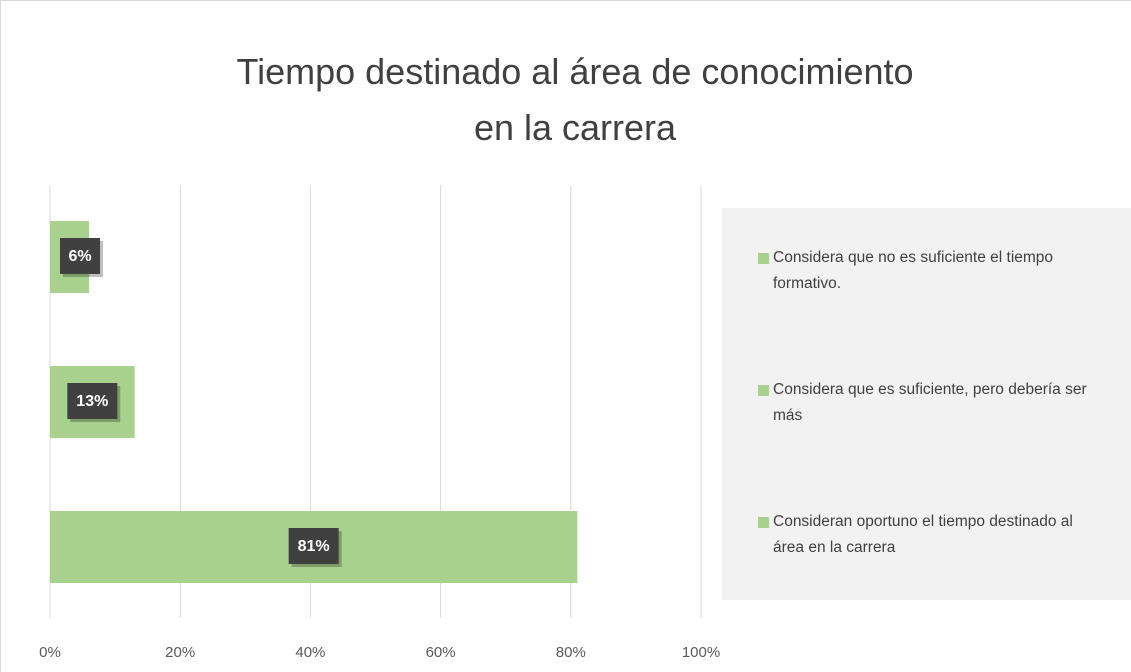 This screenshot has height=672, width=1131. What do you see at coordinates (571, 652) in the screenshot?
I see `x-tick-label: 80%` at bounding box center [571, 652].